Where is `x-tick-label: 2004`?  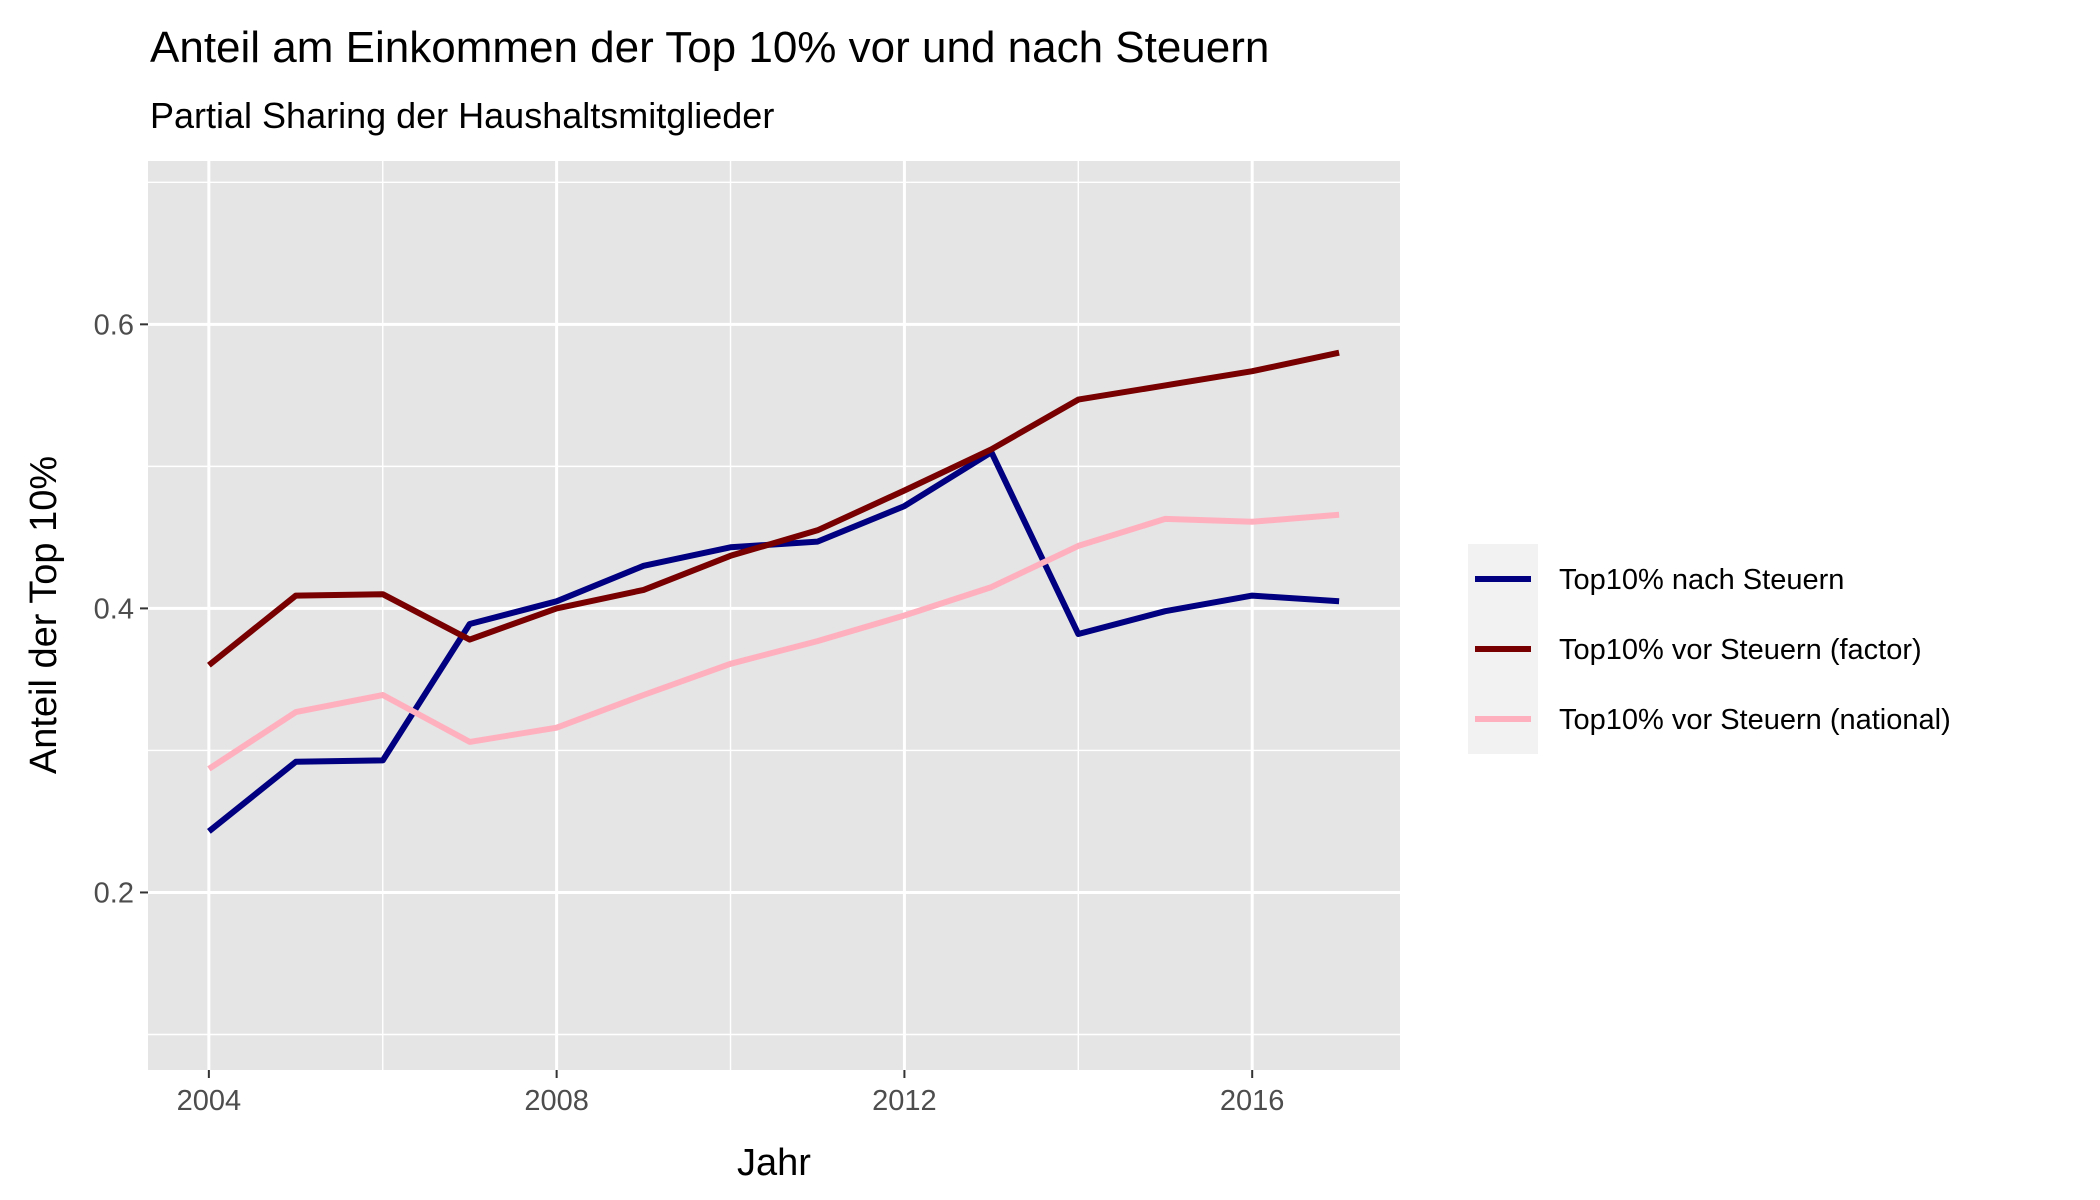 x-tick-label: 2004 is located at coordinates (209, 1101).